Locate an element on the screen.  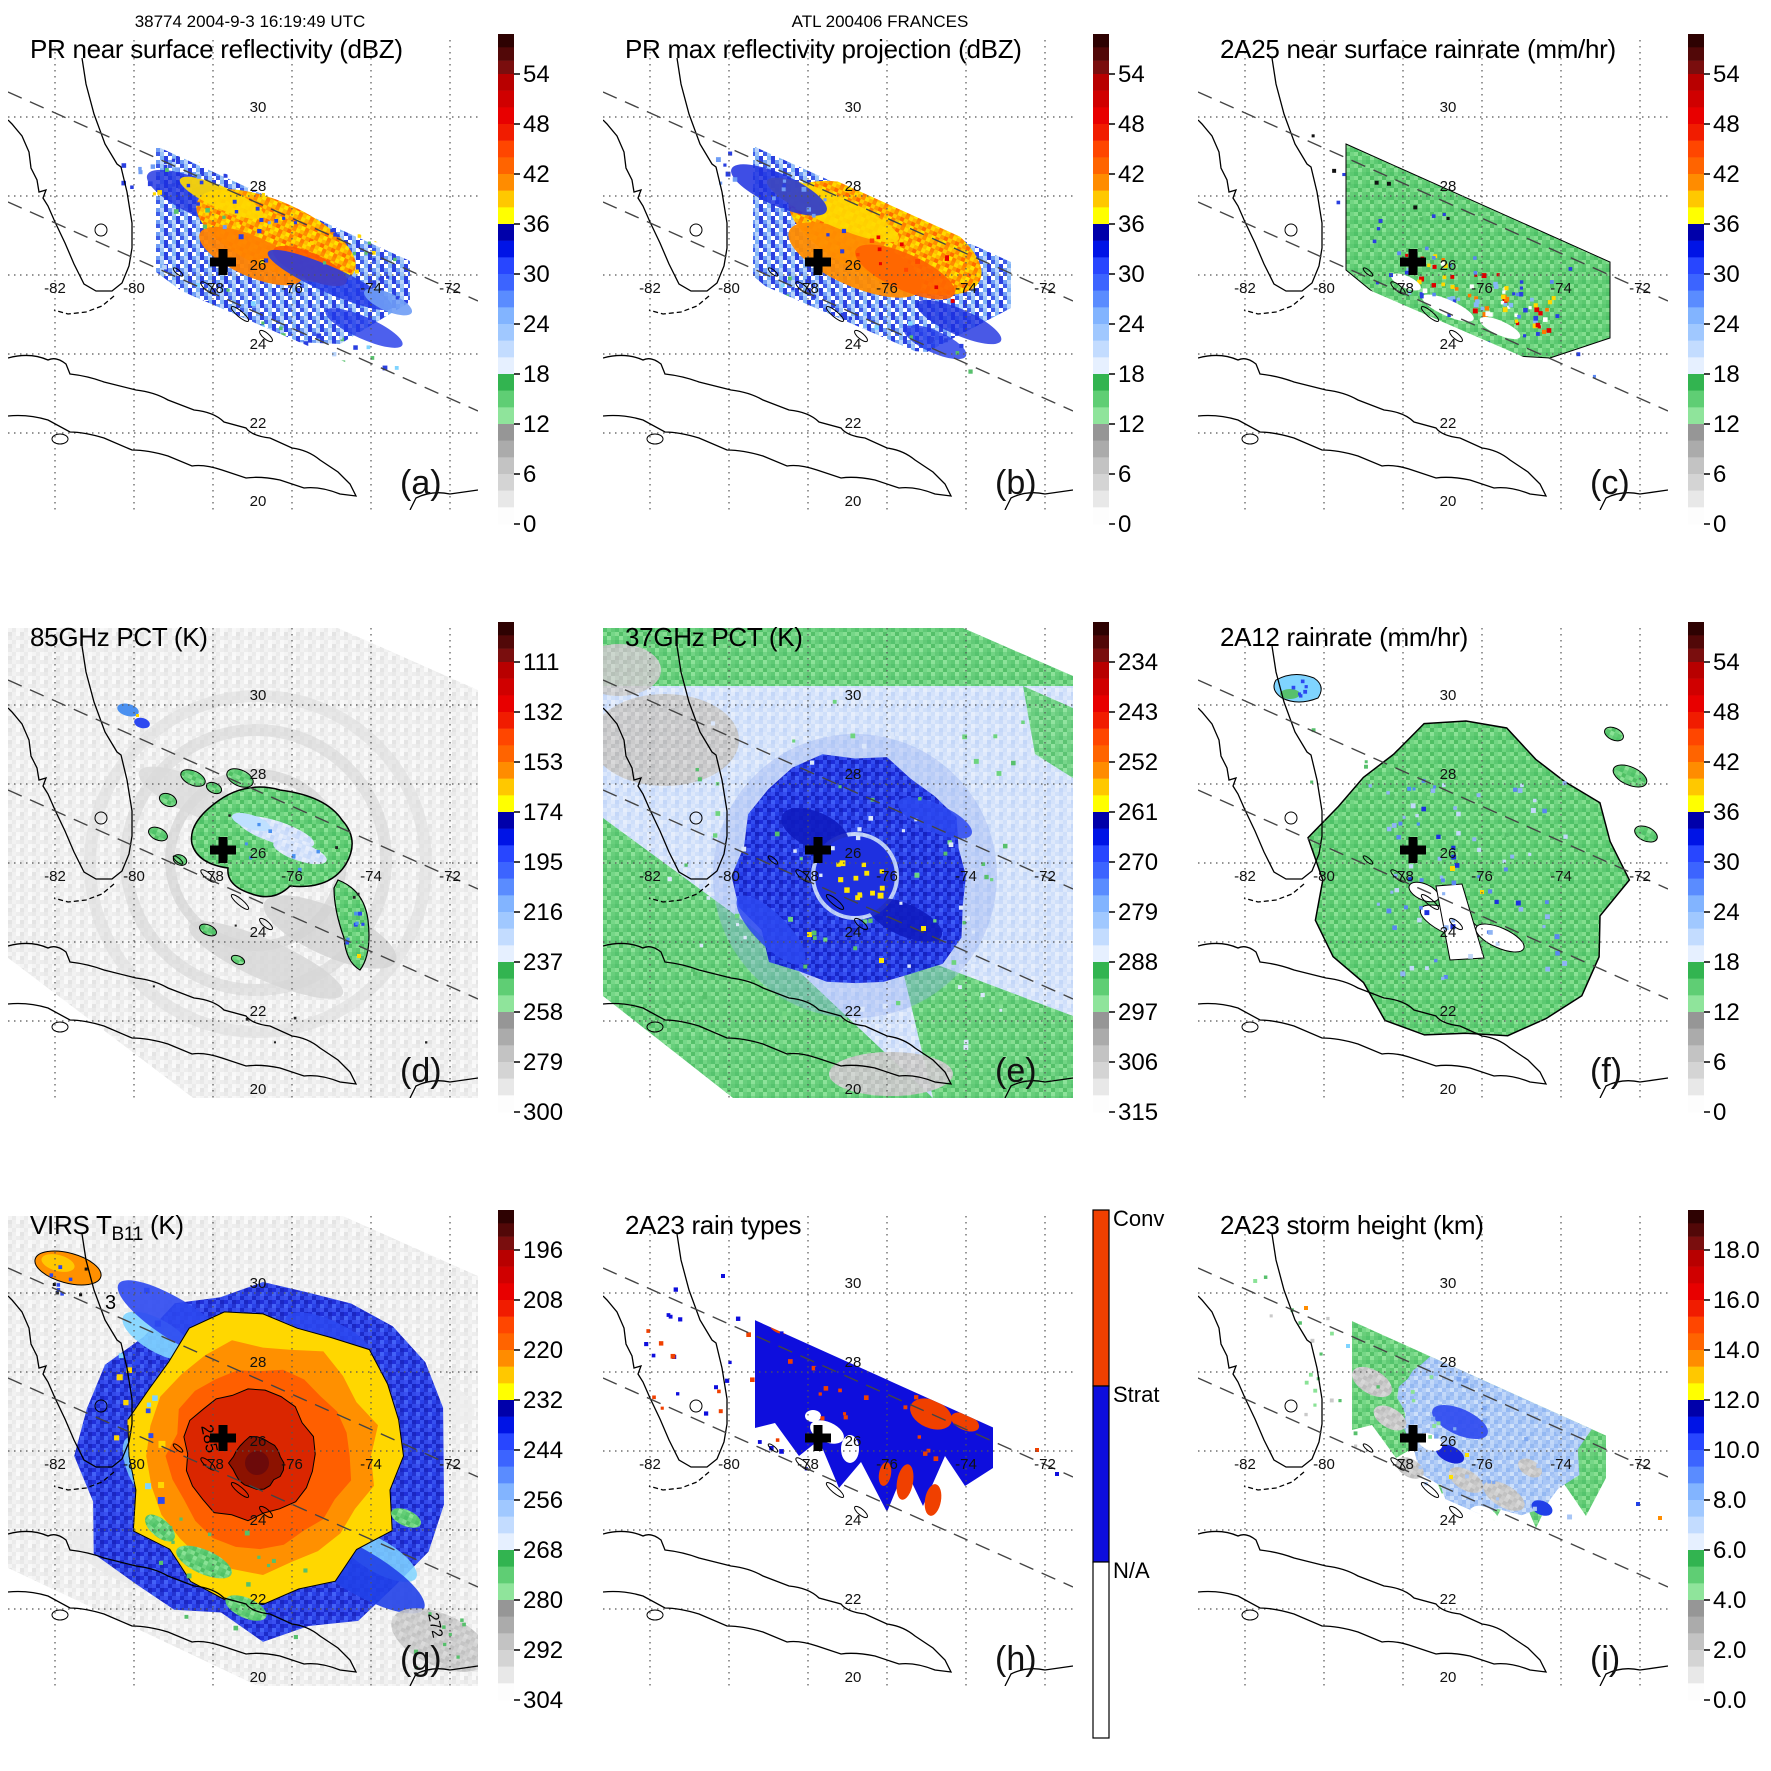
colorbar-tick-label: 8.0 is located at coordinates (1729, 1500).